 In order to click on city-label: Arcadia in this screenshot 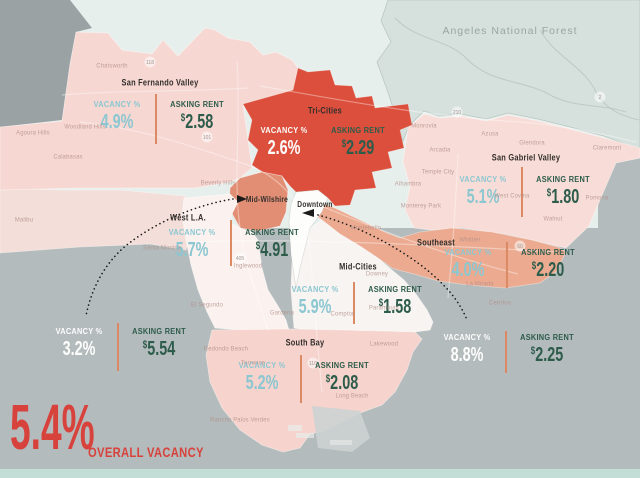, I will do `click(440, 150)`.